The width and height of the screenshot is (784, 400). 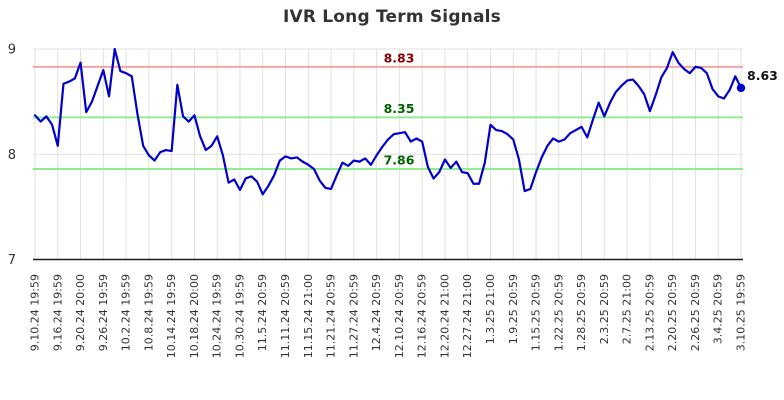 I want to click on y-tick-label: 8, so click(x=12, y=155).